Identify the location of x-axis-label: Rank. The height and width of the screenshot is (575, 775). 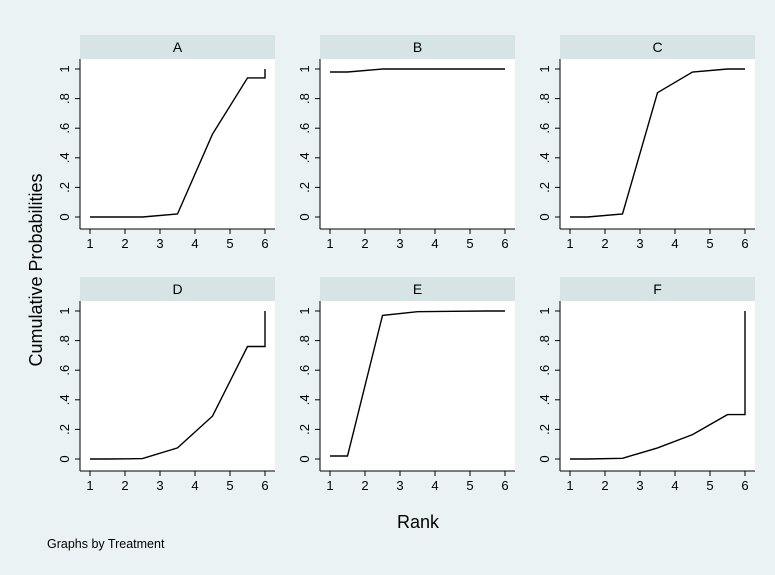
(418, 522).